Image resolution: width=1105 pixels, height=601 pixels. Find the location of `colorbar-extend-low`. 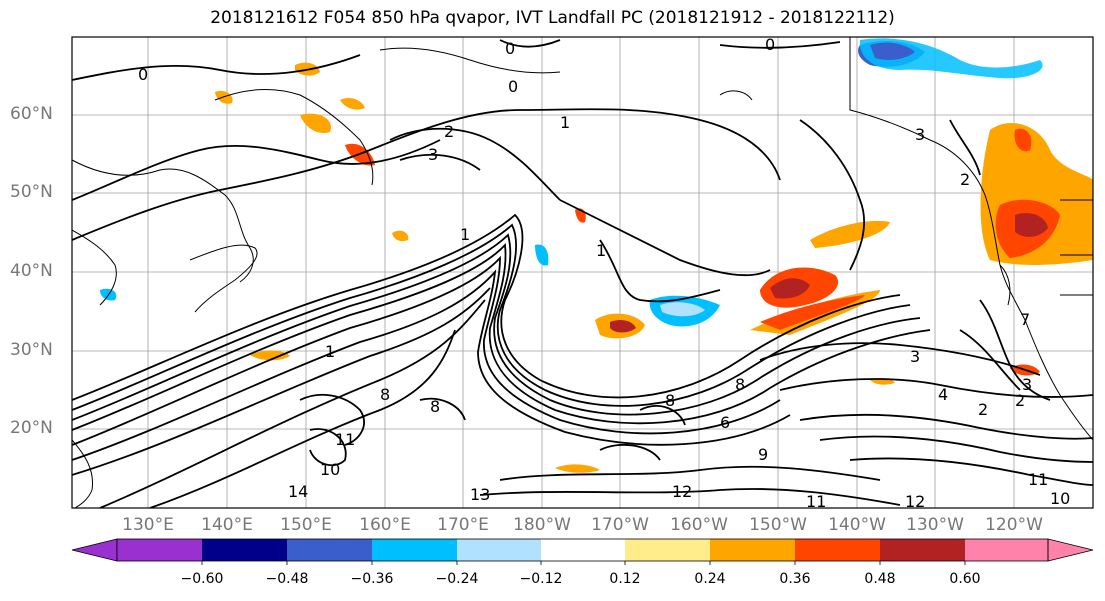

colorbar-extend-low is located at coordinates (94, 550).